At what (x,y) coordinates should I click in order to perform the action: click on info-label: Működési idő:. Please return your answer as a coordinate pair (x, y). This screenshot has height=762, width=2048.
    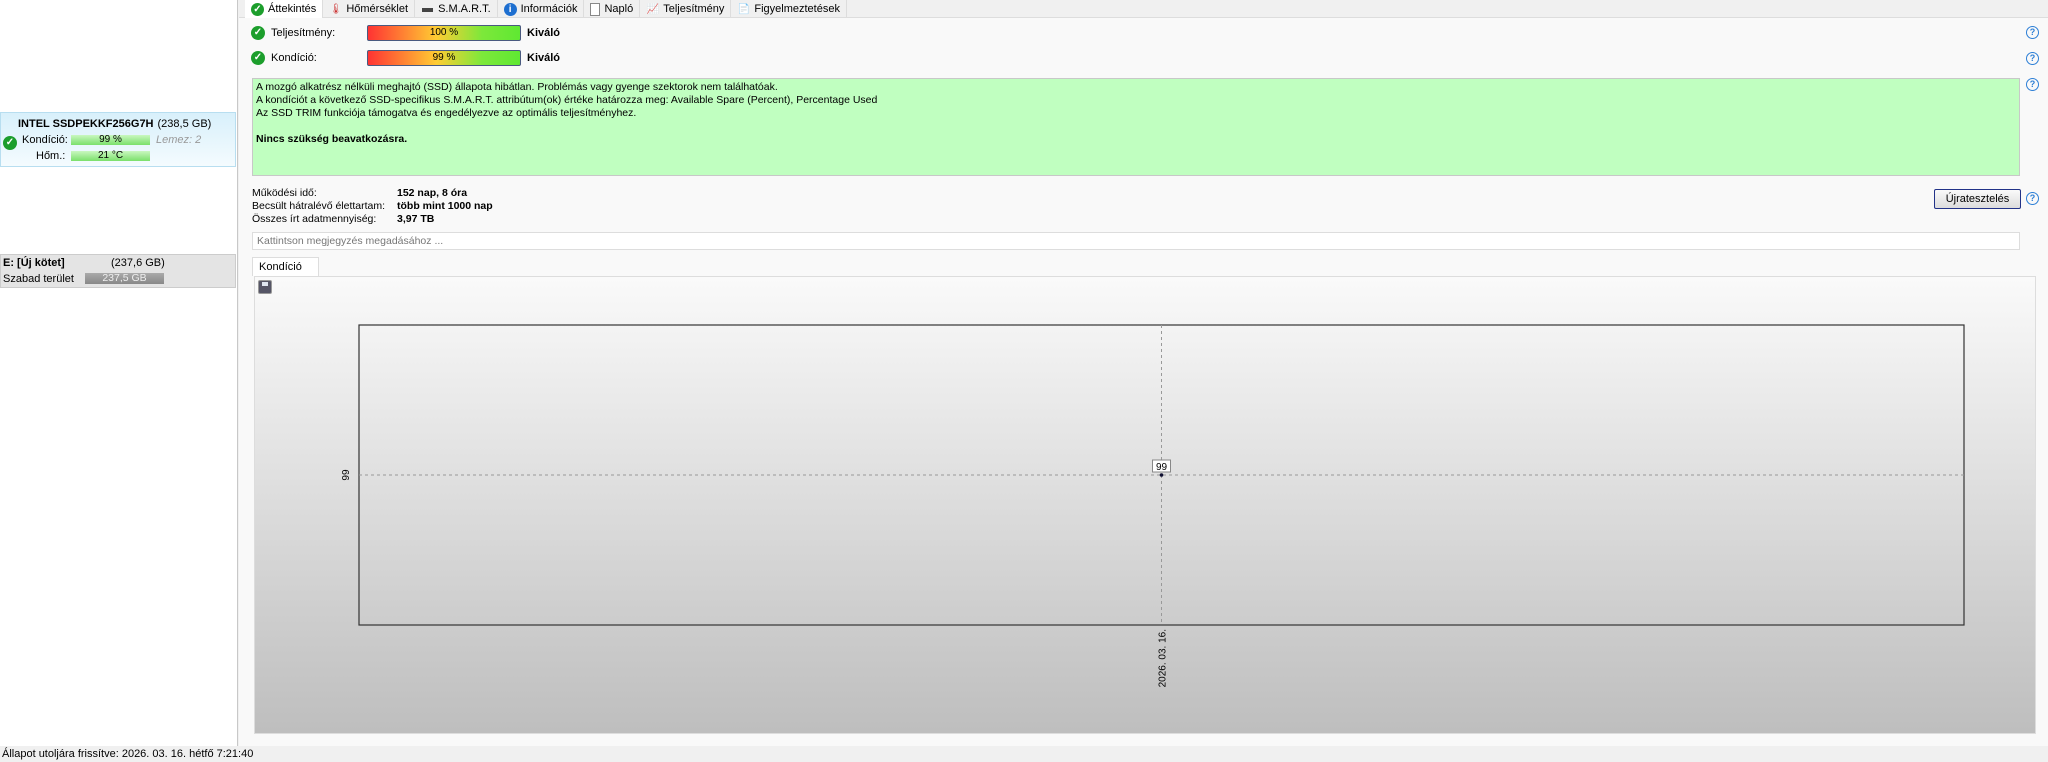
    Looking at the image, I should click on (284, 193).